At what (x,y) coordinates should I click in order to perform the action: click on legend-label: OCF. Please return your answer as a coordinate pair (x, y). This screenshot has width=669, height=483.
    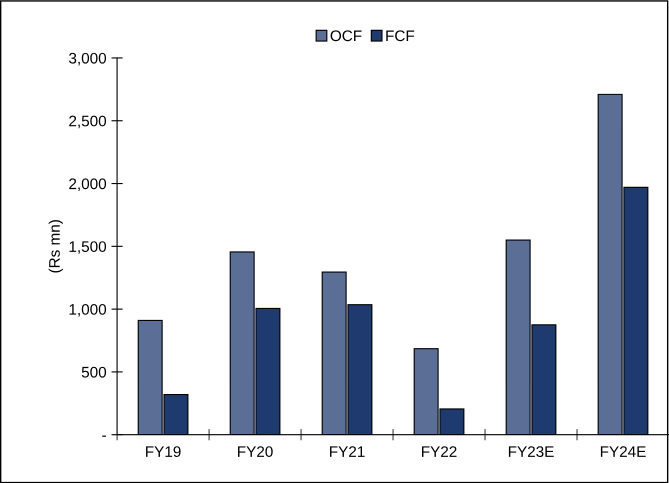
    Looking at the image, I should click on (346, 36).